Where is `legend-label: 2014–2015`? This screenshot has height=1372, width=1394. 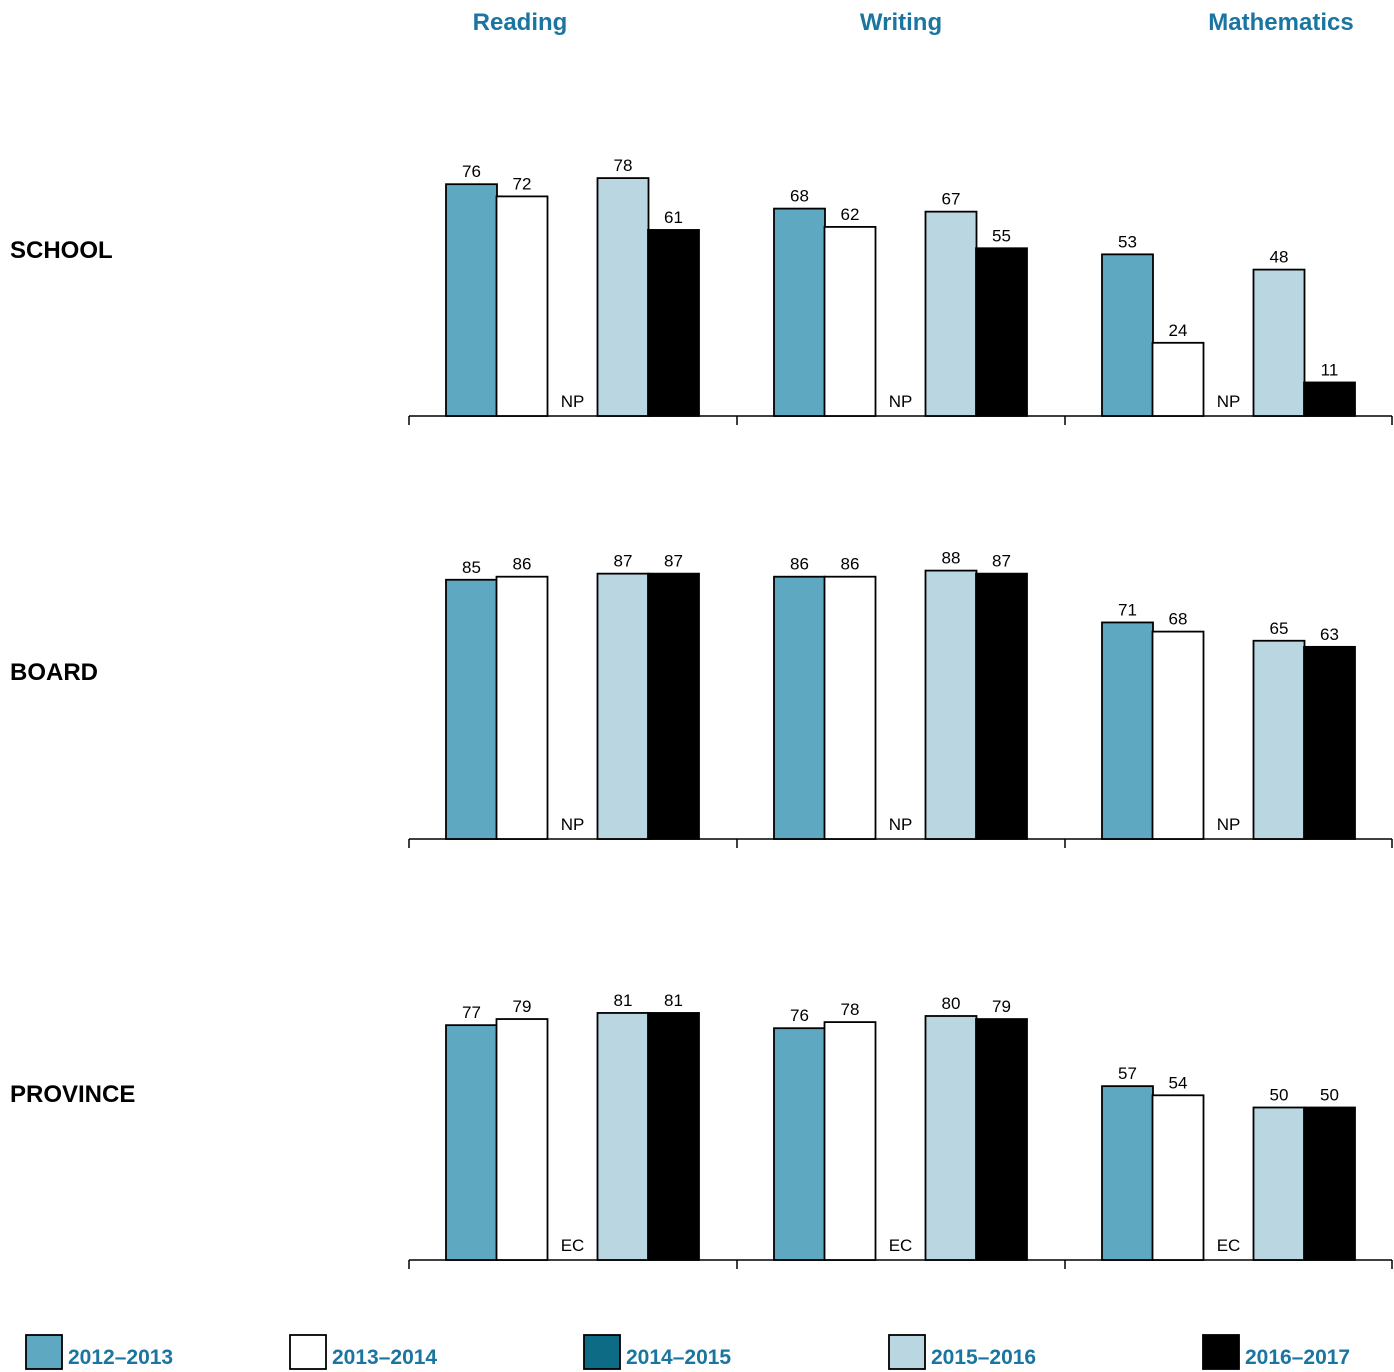 legend-label: 2014–2015 is located at coordinates (678, 1357).